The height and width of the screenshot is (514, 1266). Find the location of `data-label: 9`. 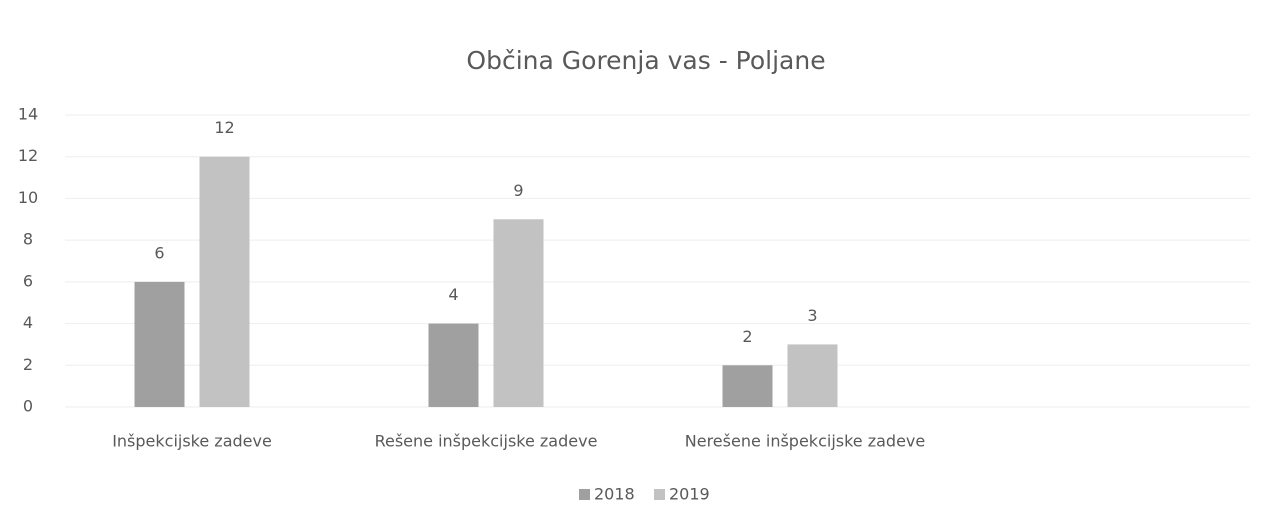

data-label: 9 is located at coordinates (518, 190).